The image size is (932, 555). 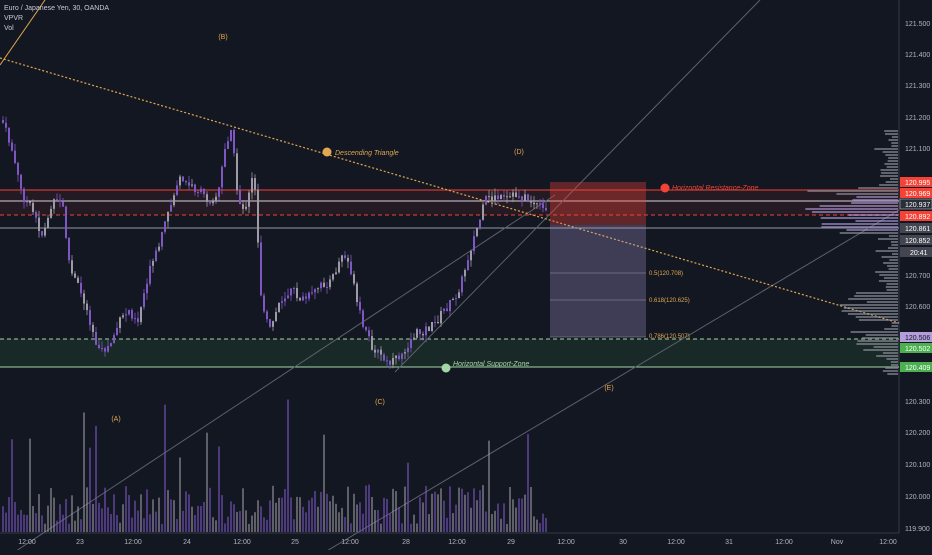 I want to click on fib-label-618: 0.618(120.625), so click(x=669, y=301).